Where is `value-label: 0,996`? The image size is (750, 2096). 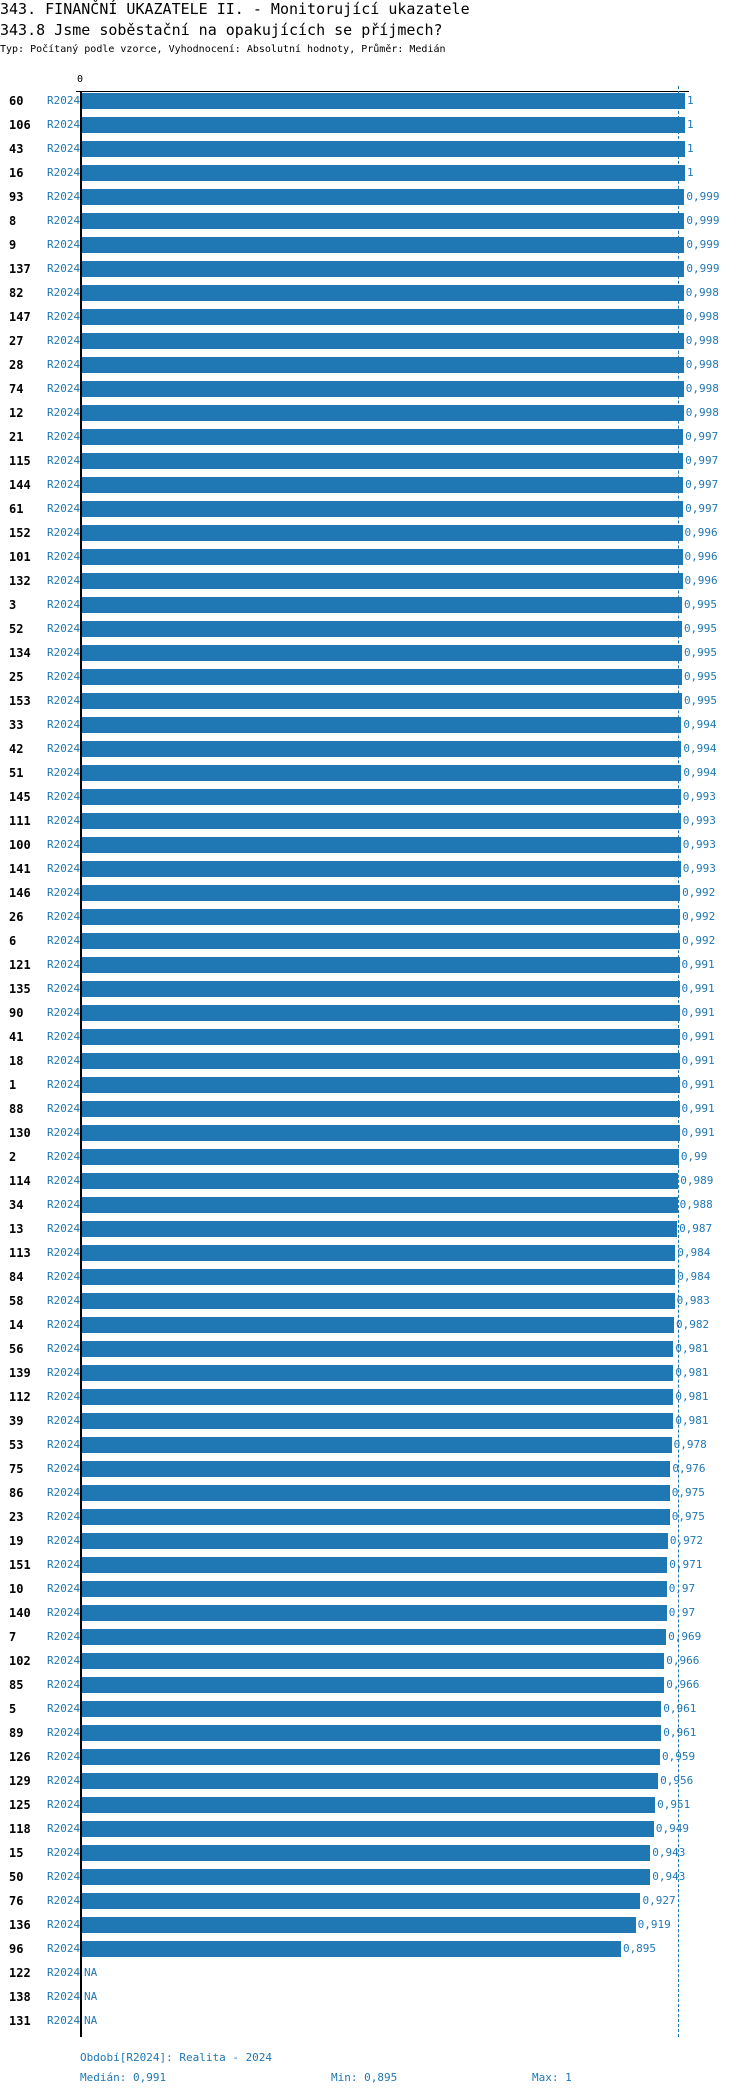 value-label: 0,996 is located at coordinates (701, 532).